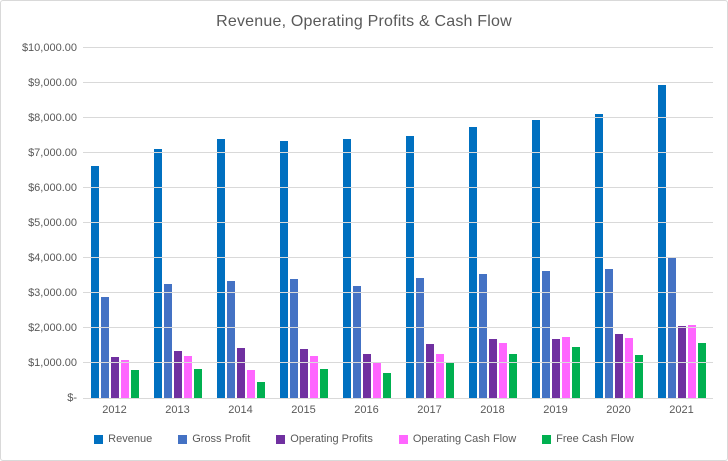 The height and width of the screenshot is (461, 728). I want to click on bar-gross-profit-2018, so click(482, 335).